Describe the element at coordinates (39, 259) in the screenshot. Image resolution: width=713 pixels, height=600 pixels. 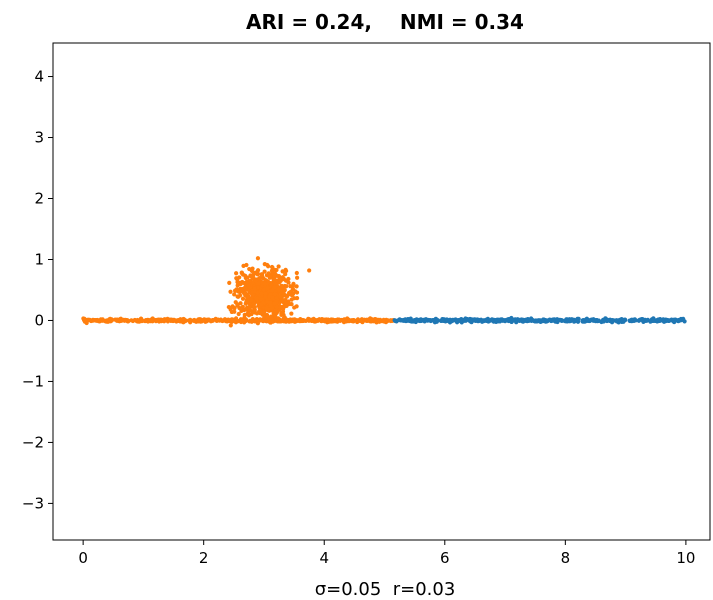
I see `y-tick-label-1: 1` at that location.